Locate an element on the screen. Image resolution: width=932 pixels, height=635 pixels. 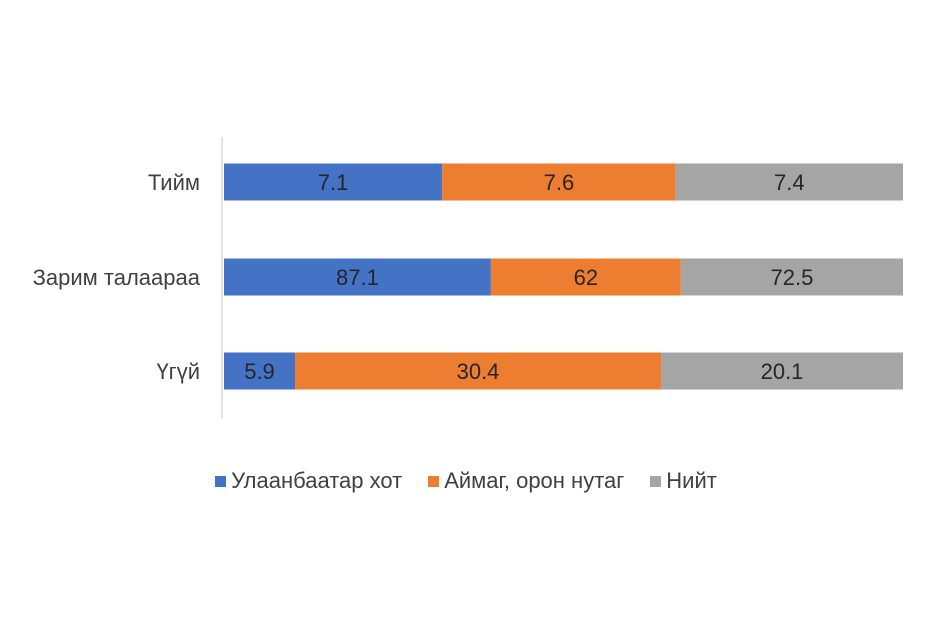
legend-label: Улаанбаатар хот is located at coordinates (317, 480).